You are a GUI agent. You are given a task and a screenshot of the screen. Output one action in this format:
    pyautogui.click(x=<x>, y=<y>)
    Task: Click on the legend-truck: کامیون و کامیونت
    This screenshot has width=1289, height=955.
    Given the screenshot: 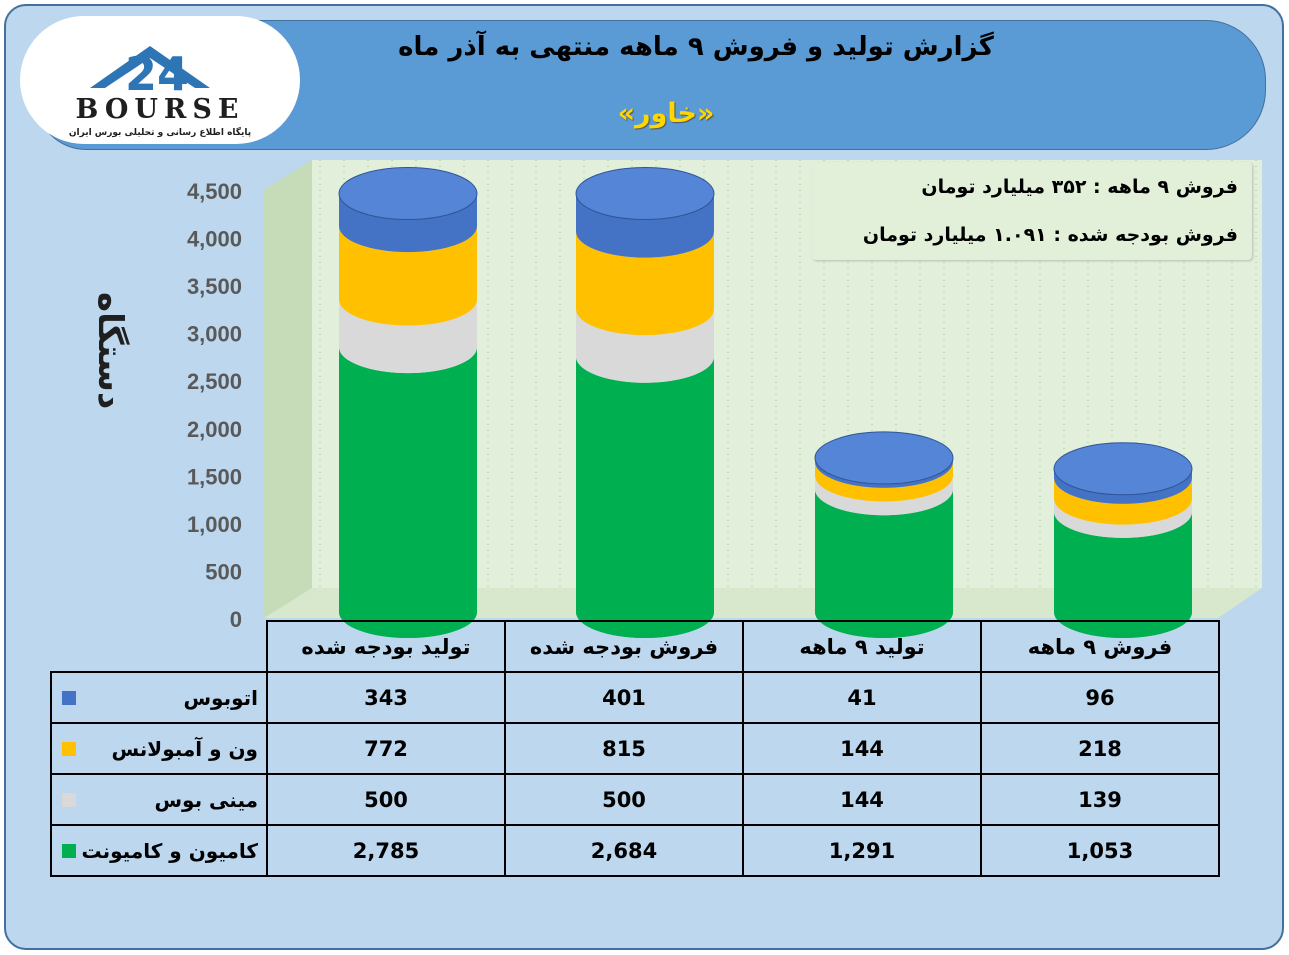 What is the action you would take?
    pyautogui.click(x=159, y=850)
    